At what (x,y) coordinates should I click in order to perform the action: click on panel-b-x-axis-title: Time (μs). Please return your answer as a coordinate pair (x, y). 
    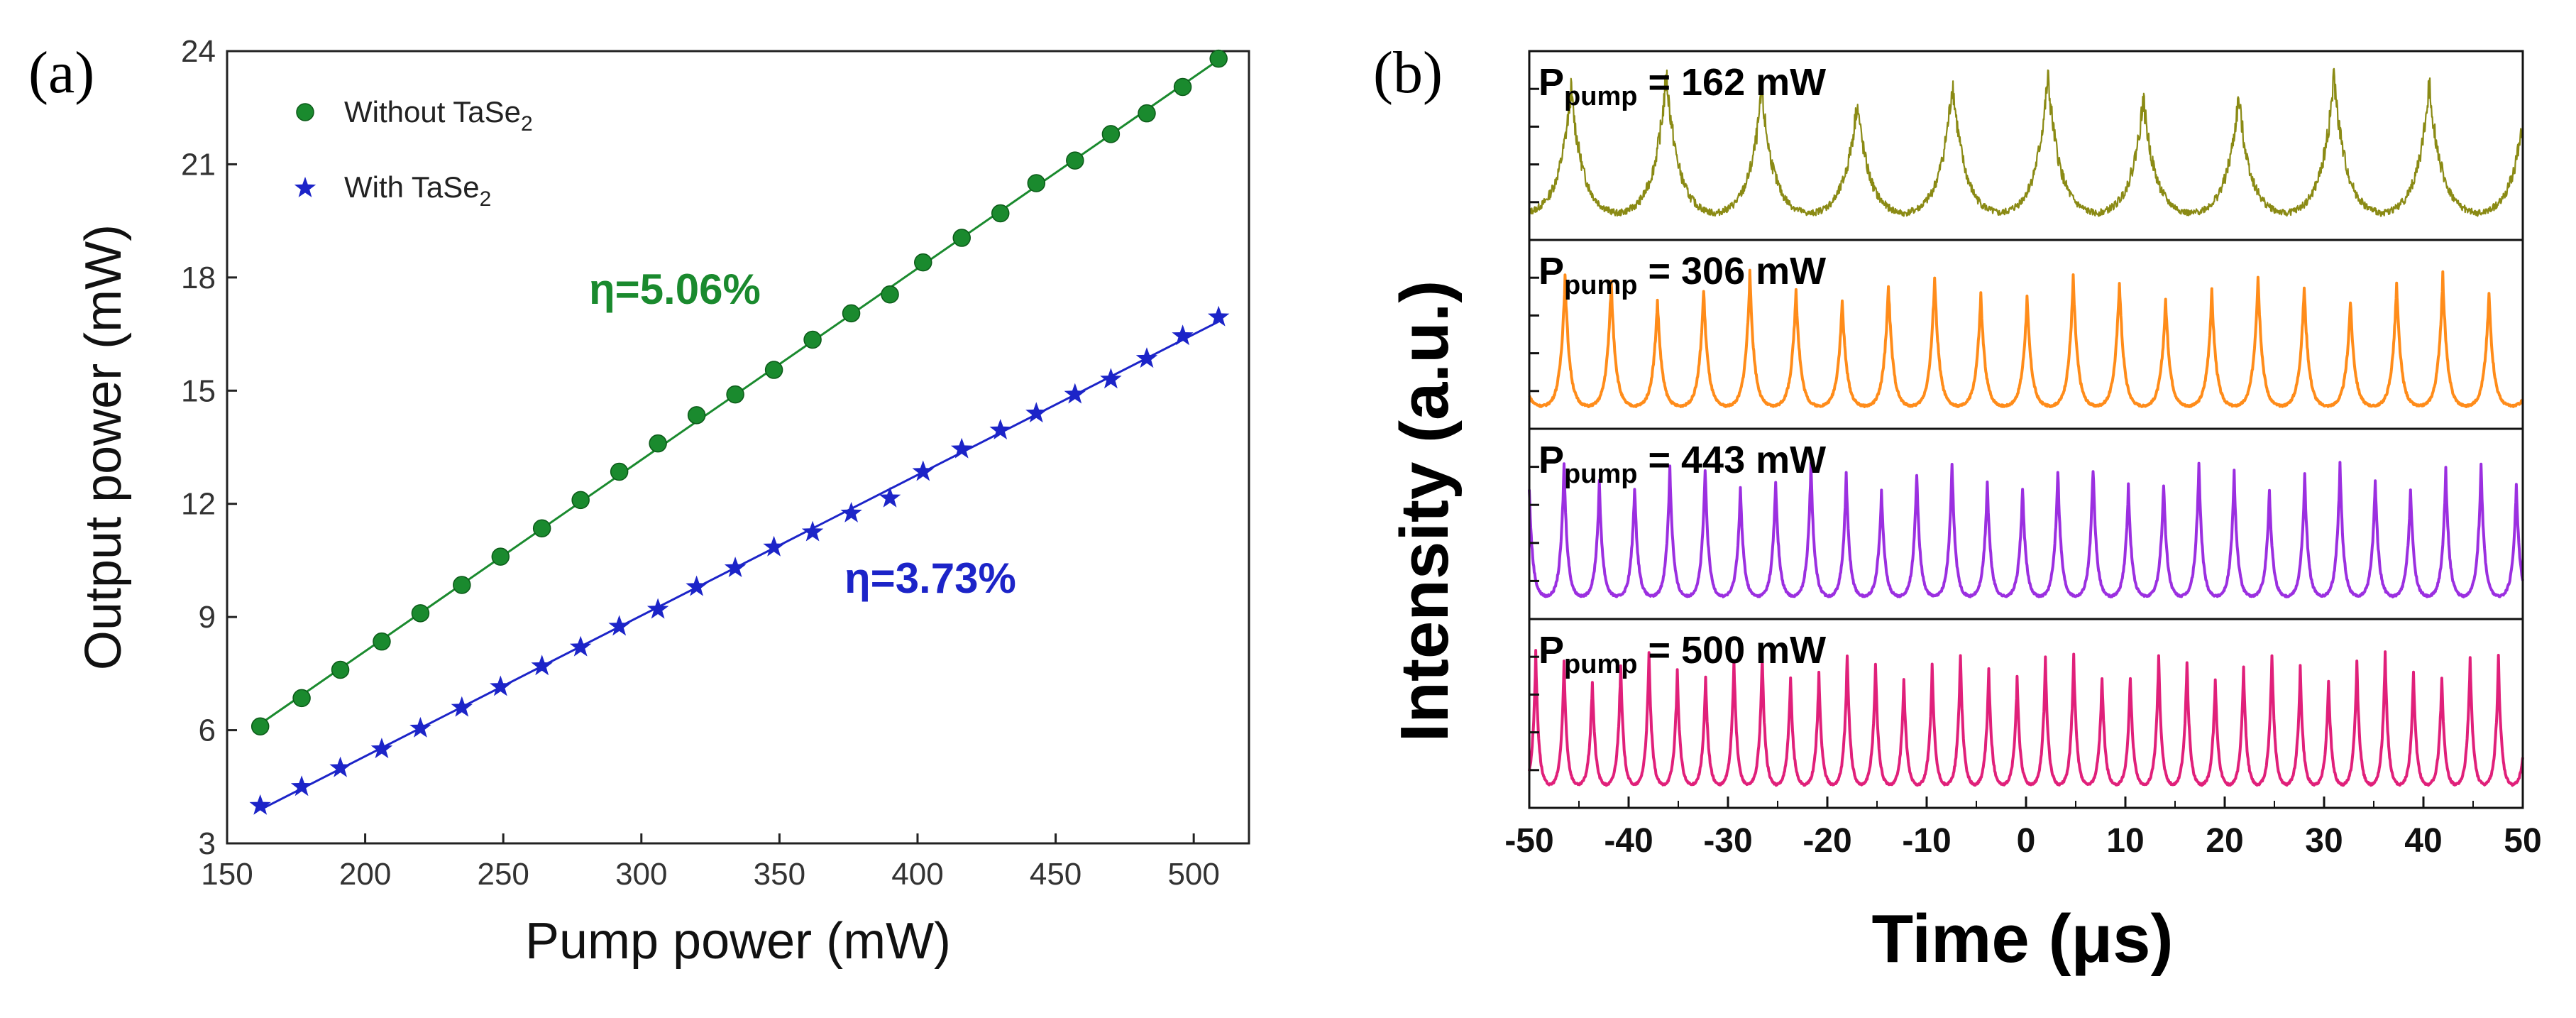
    Looking at the image, I should click on (2022, 939).